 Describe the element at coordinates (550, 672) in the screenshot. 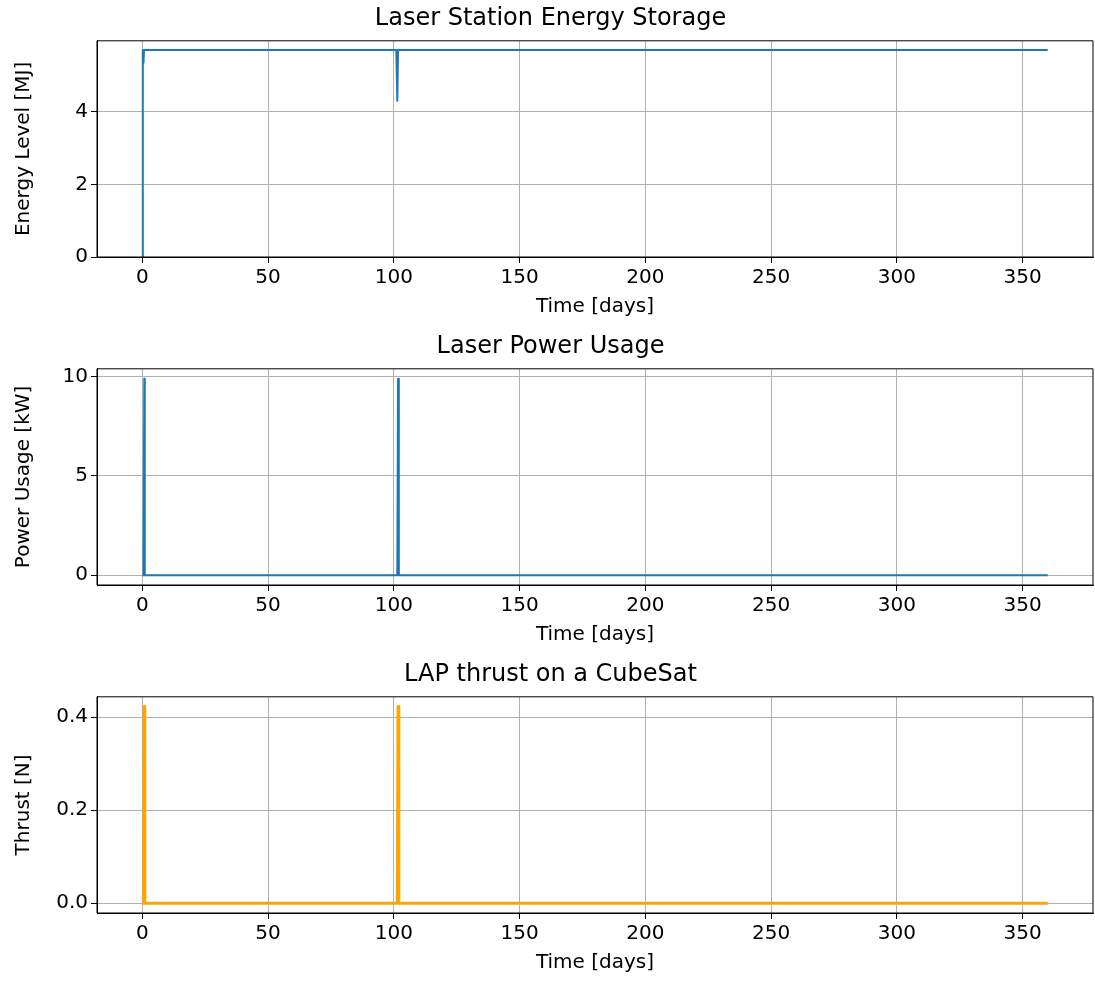

I see `chart-title: LAP thrust on a CubeSat` at that location.